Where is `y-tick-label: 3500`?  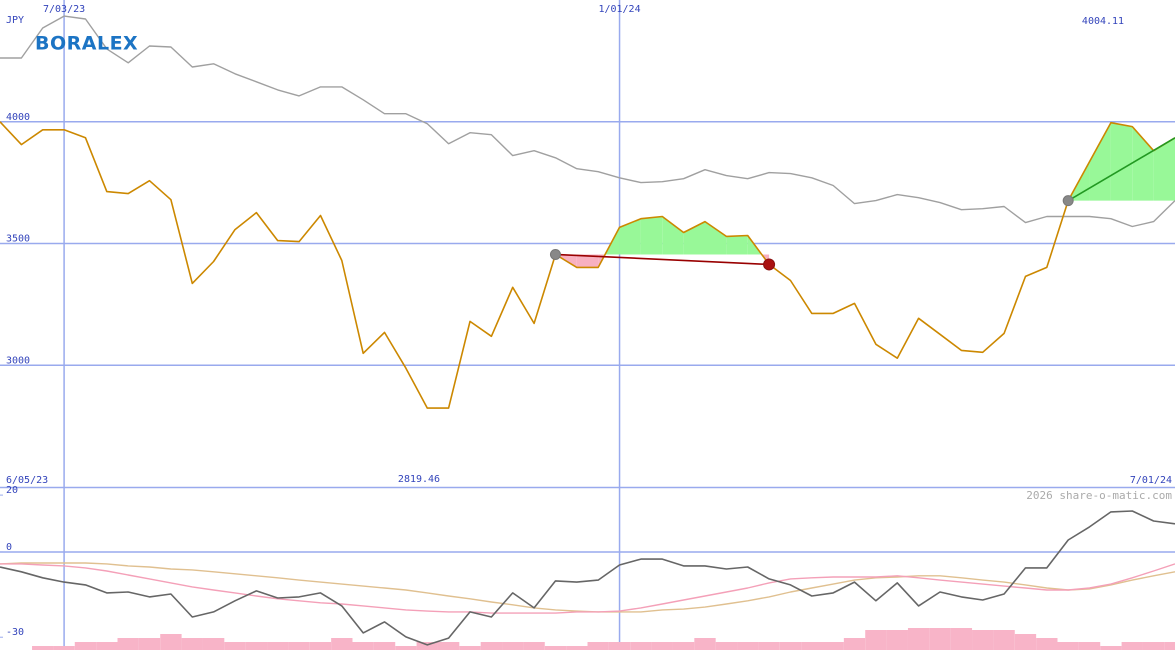 y-tick-label: 3500 is located at coordinates (18, 239).